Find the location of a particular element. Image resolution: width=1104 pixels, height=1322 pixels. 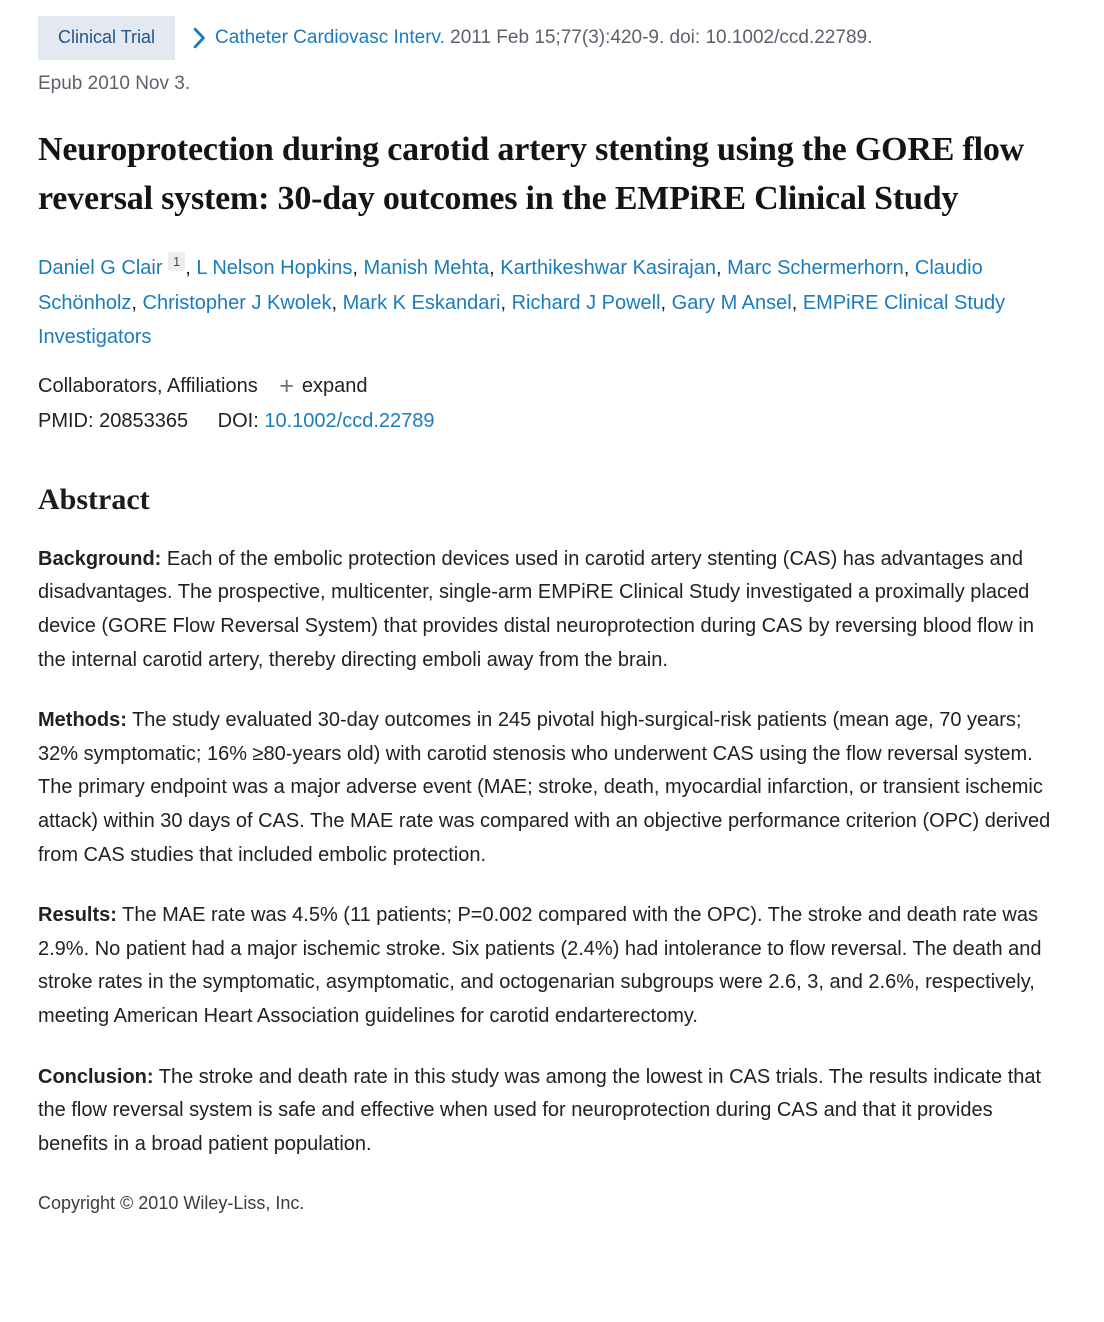

author-link: Manish Mehta is located at coordinates (426, 268).